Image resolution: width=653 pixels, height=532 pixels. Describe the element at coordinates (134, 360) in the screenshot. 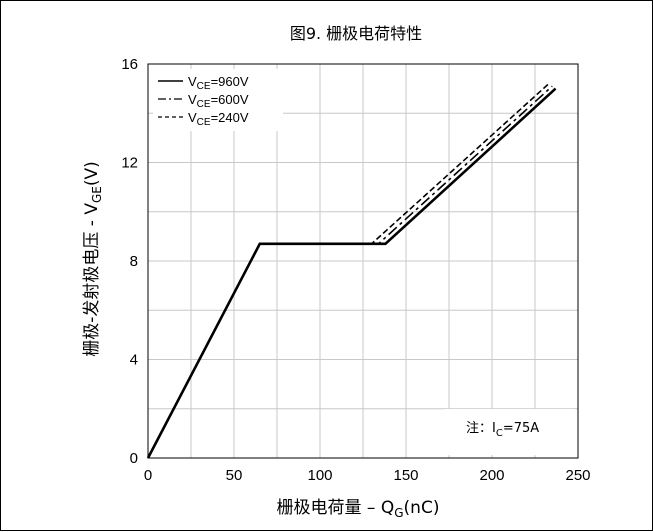

I see `y-tick-label: 4` at that location.